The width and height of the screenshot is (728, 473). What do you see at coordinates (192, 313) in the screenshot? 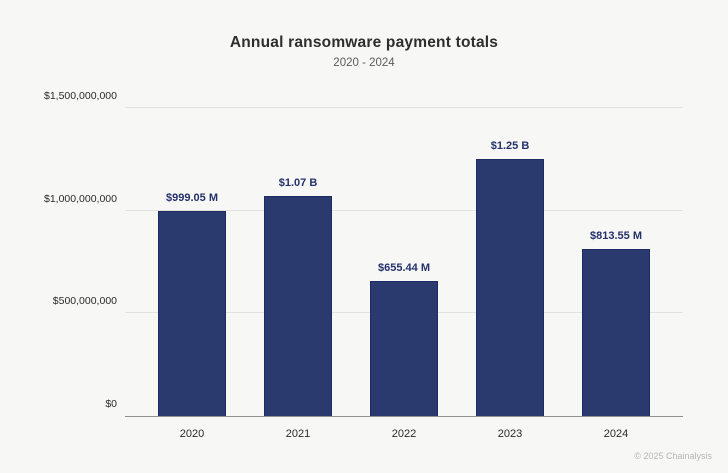
I see `bar-2020` at bounding box center [192, 313].